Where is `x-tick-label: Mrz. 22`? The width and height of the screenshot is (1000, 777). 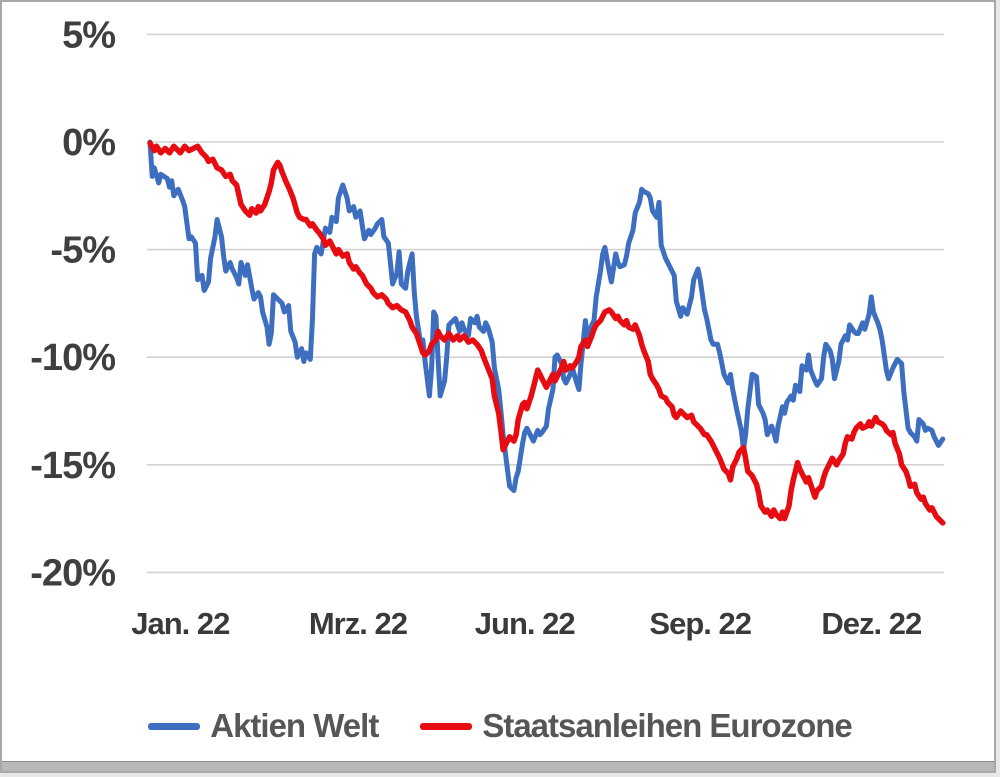
x-tick-label: Mrz. 22 is located at coordinates (358, 623).